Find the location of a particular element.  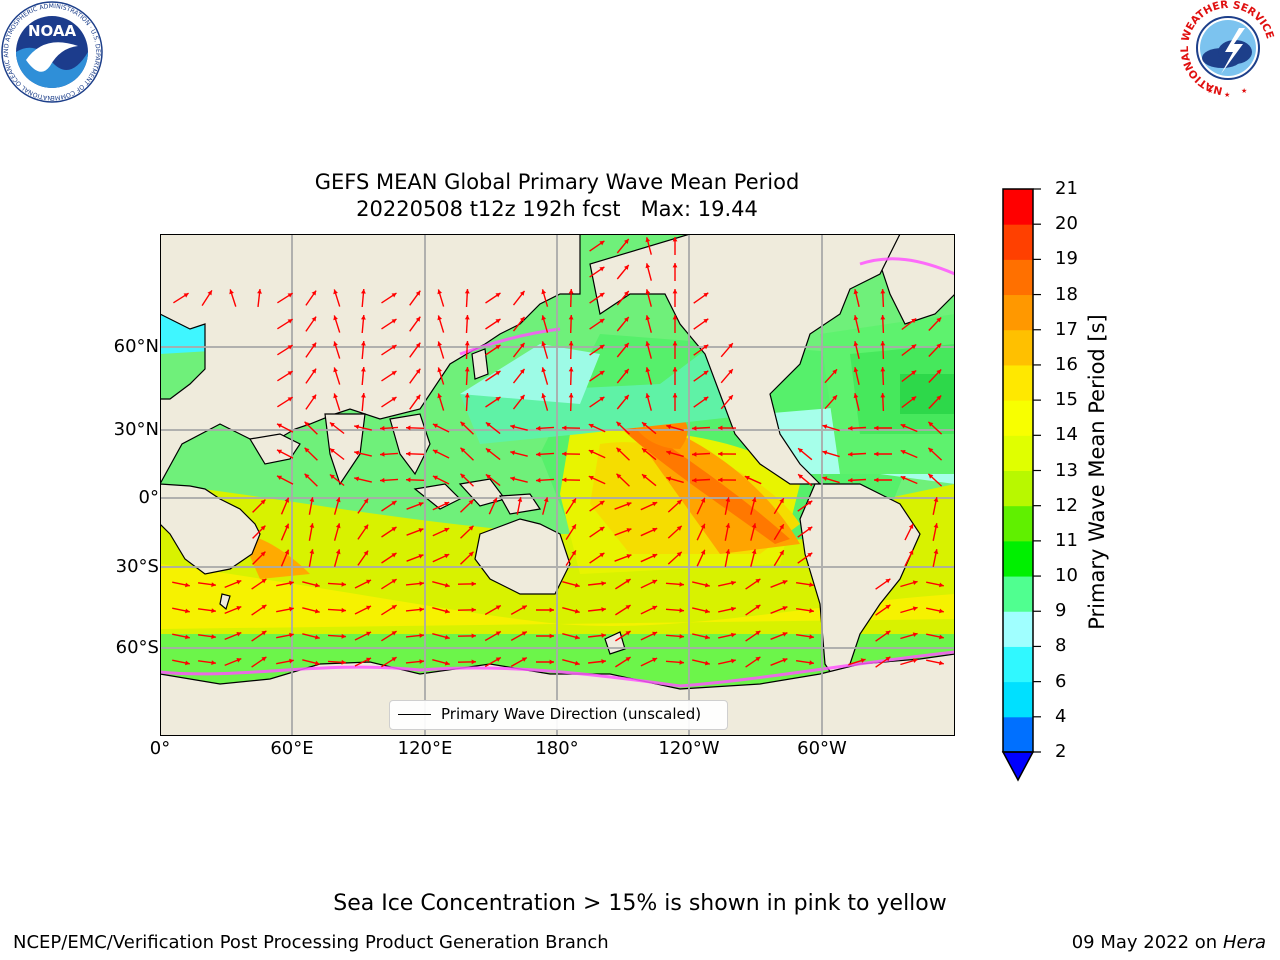

lon-tick-120e: 120°E is located at coordinates (425, 748).